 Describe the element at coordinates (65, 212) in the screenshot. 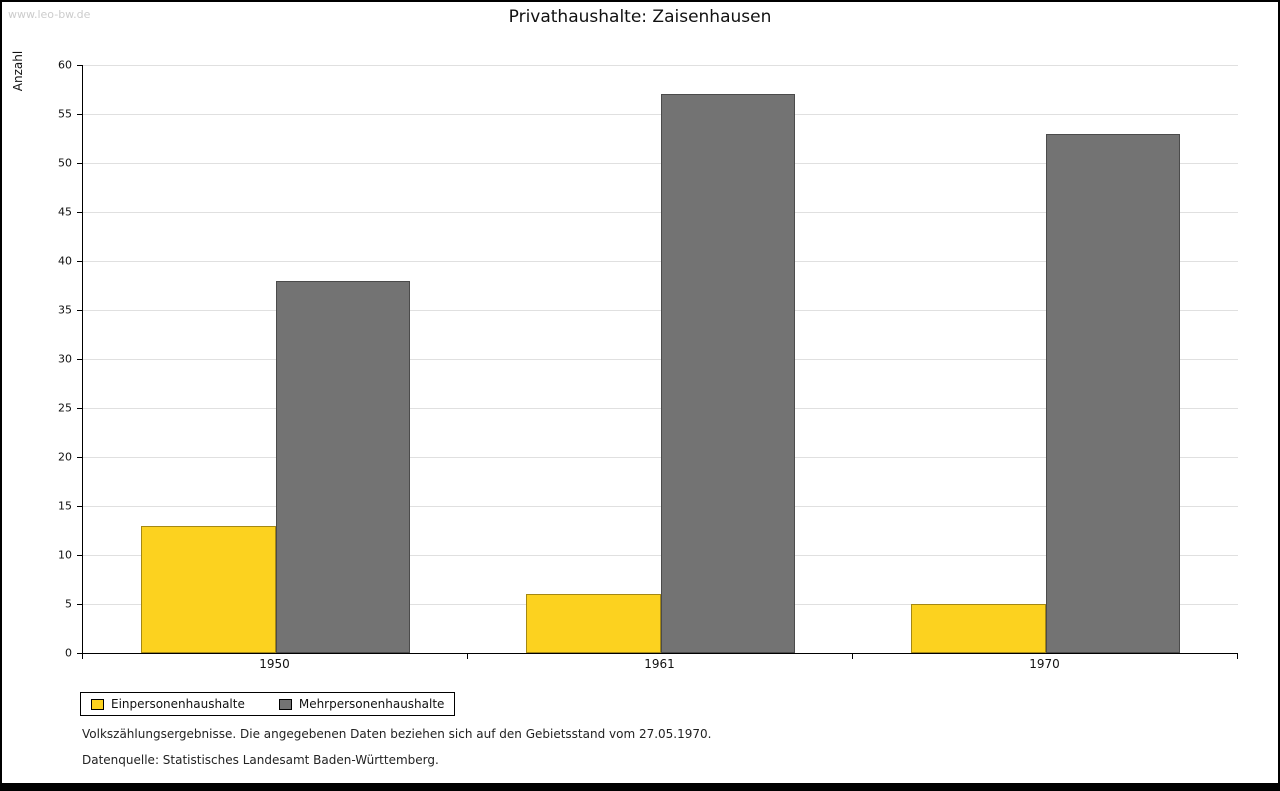

I see `y-tick-label-45: 45` at that location.